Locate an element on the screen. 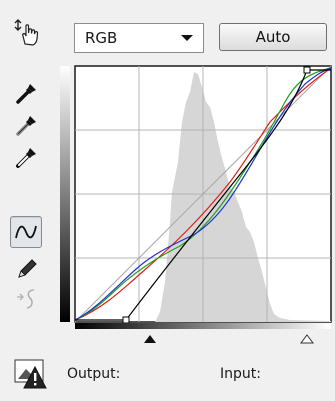 This screenshot has width=335, height=401. draw-pencil-icon is located at coordinates (27, 268).